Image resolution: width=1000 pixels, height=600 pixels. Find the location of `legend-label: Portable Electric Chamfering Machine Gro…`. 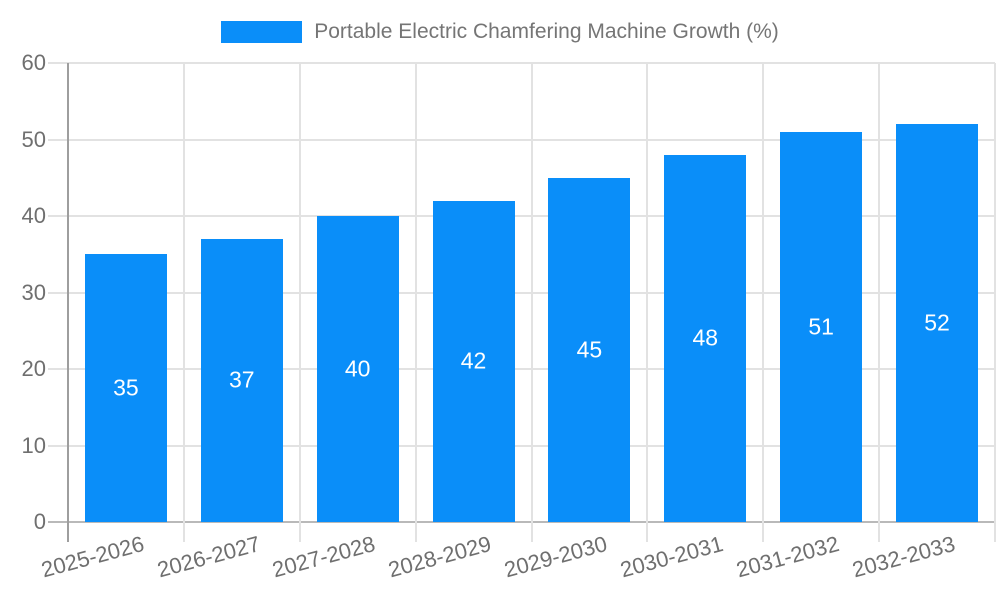

legend-label: Portable Electric Chamfering Machine Gro… is located at coordinates (546, 31).